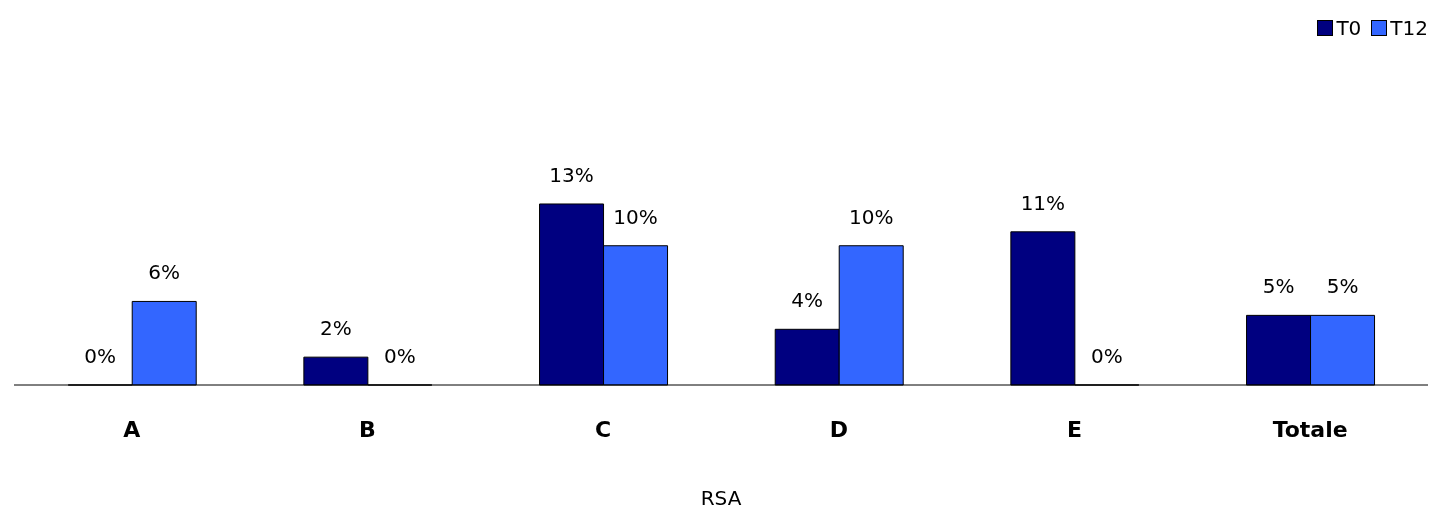 The image size is (1456, 523). I want to click on data-label: 2%, so click(336, 328).